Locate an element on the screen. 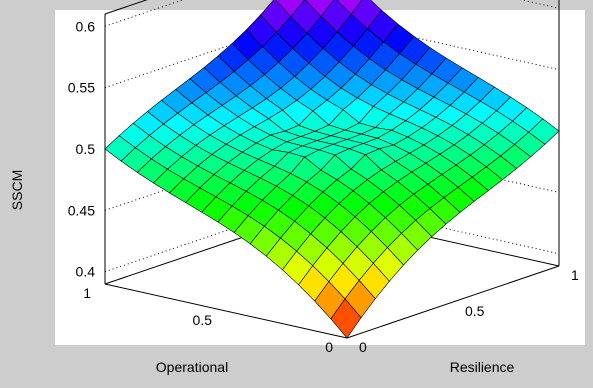 The image size is (593, 388). z-tick-label: 0.55 is located at coordinates (81, 88).